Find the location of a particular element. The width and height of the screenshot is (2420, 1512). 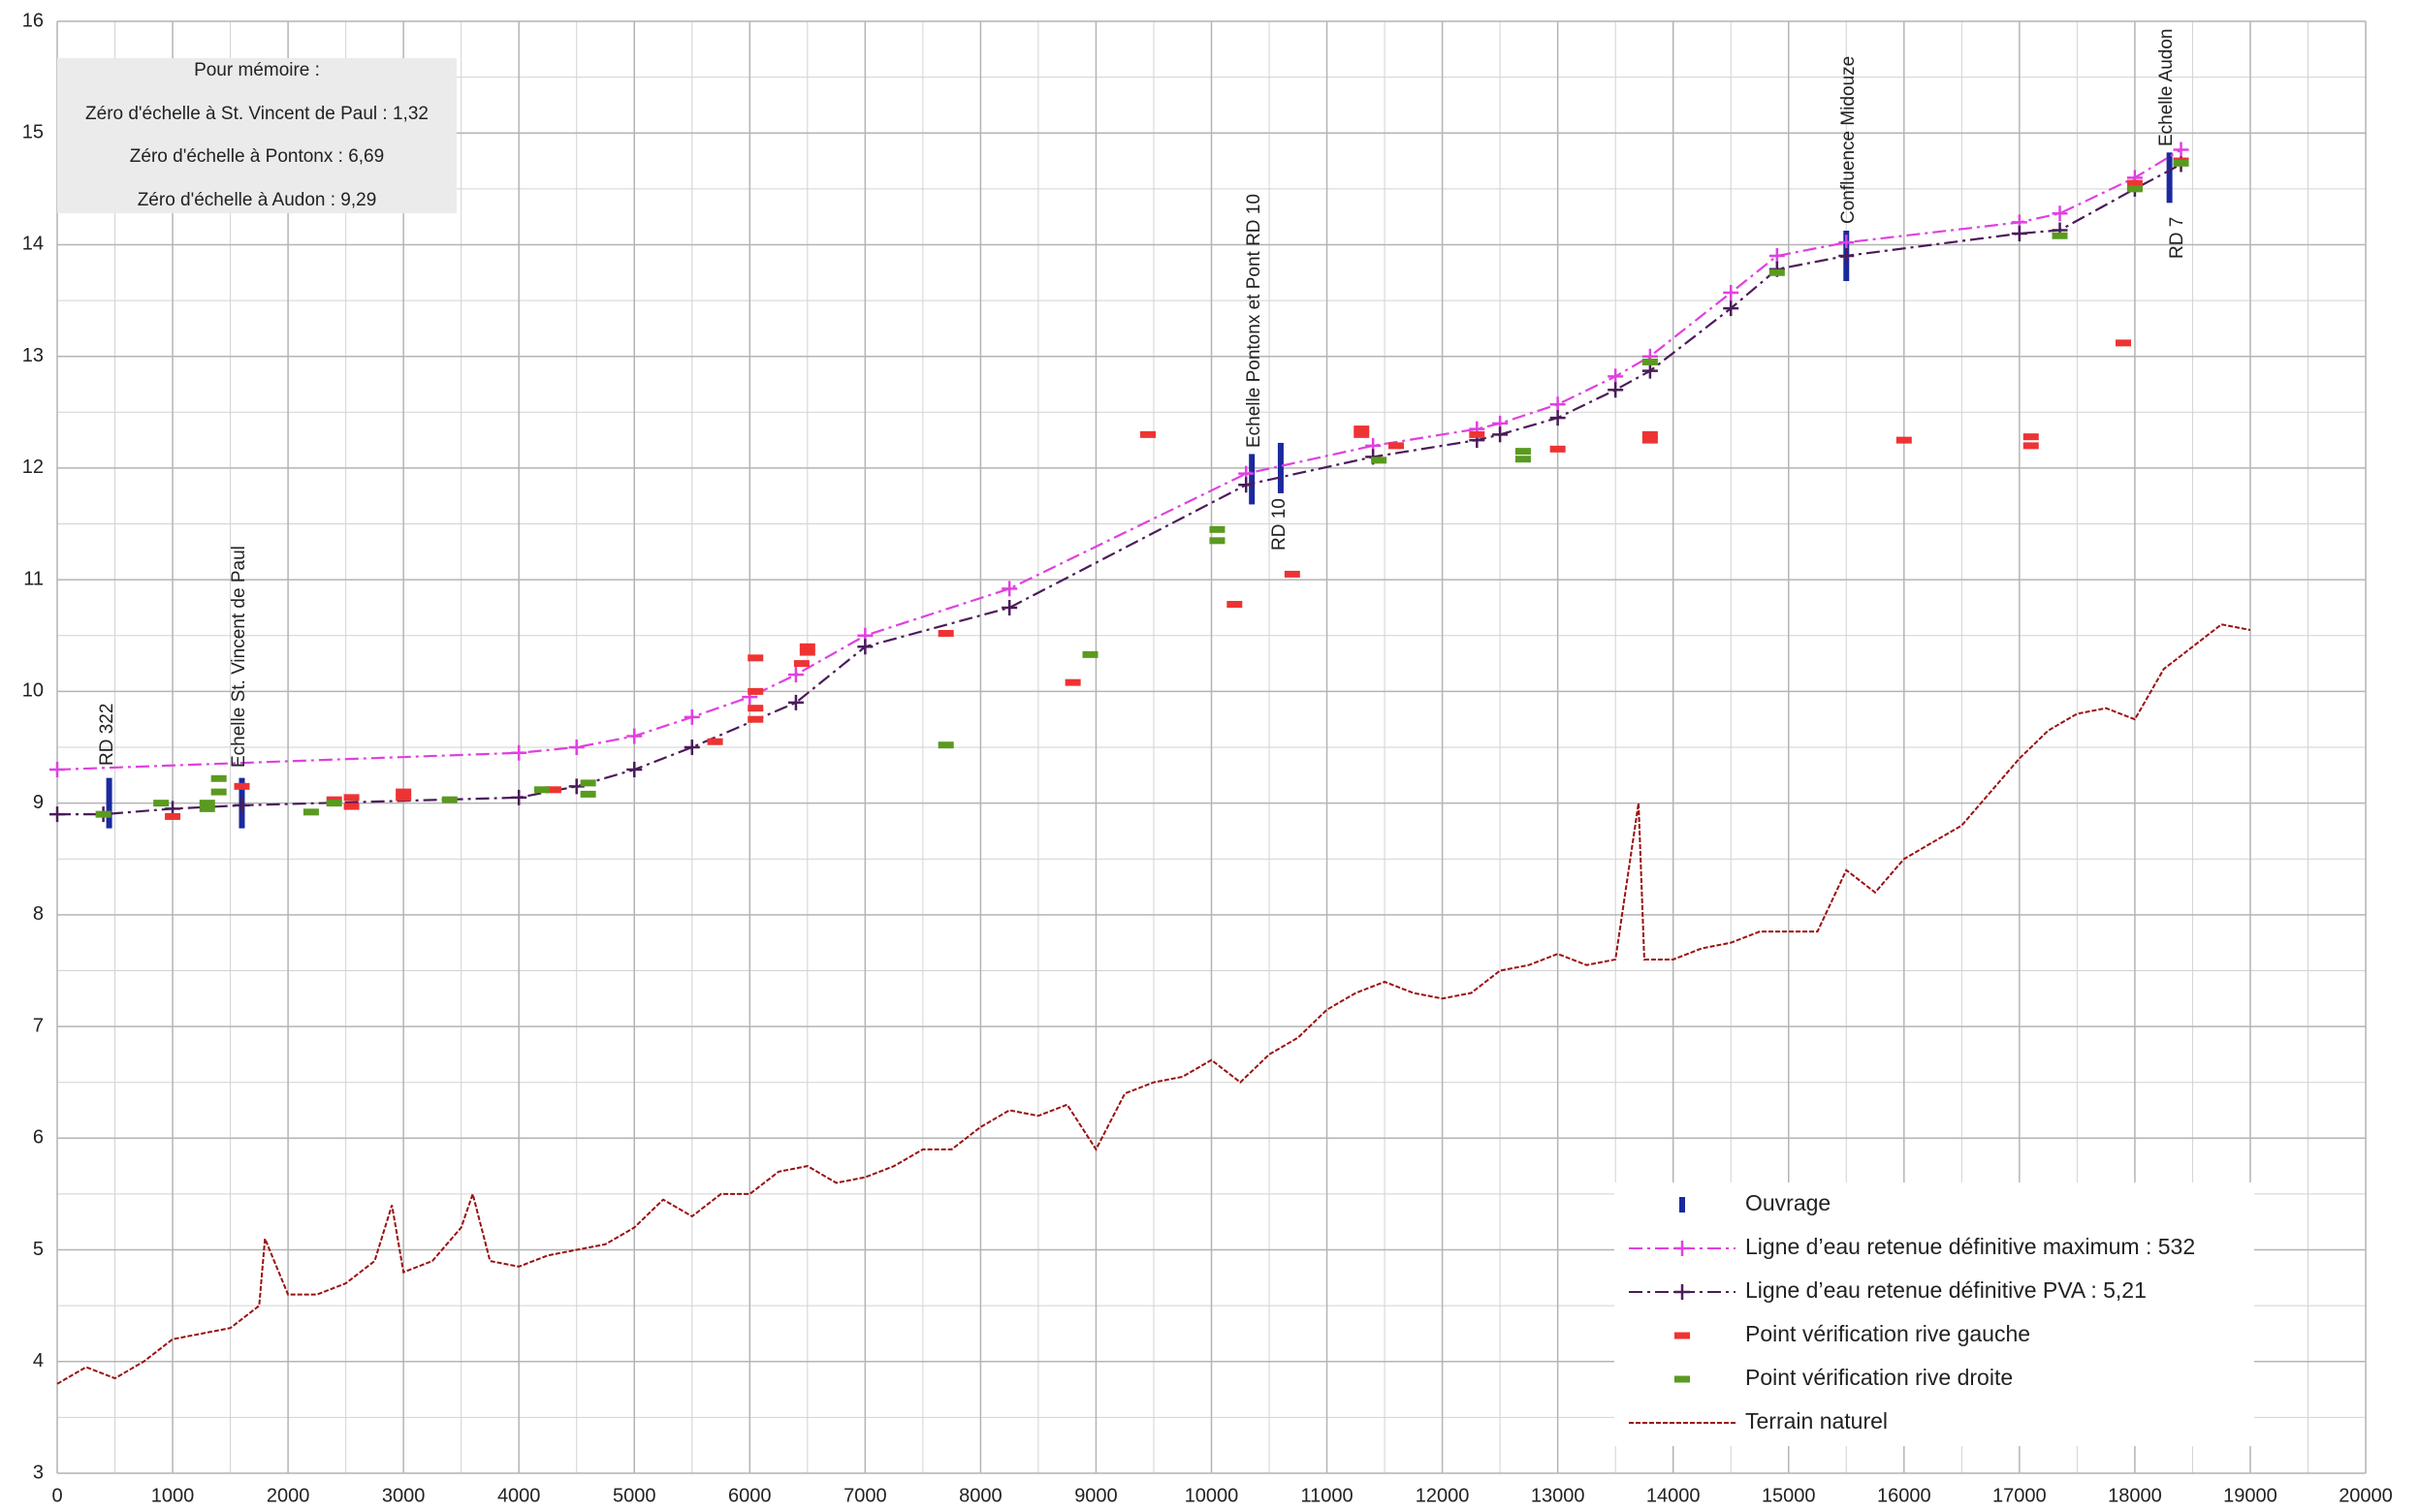

annotation: RD 322 is located at coordinates (107, 735).